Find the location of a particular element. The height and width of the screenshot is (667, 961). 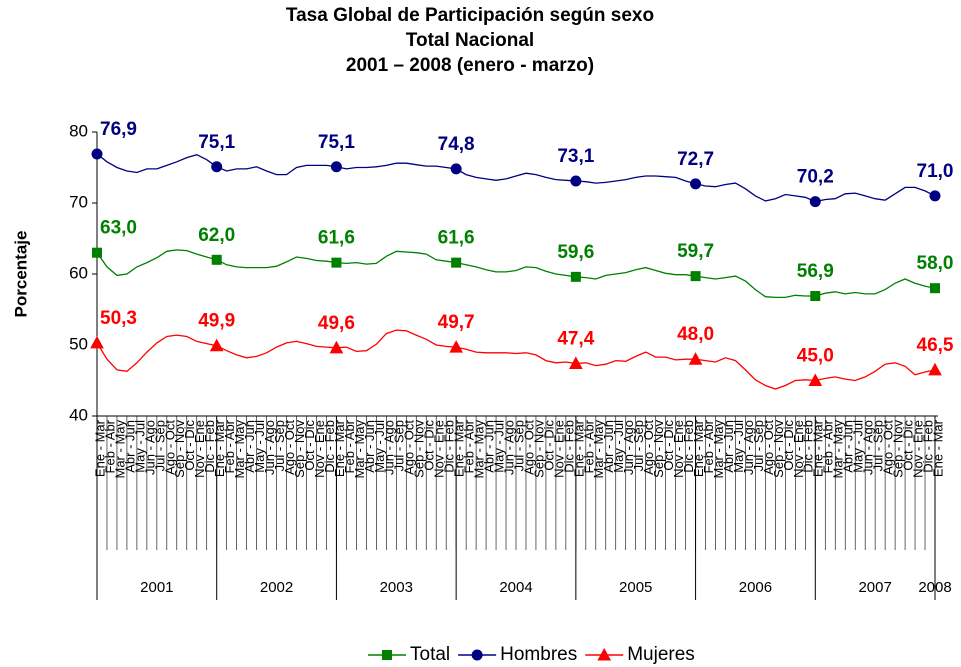

data-label: 56,9 is located at coordinates (815, 271).